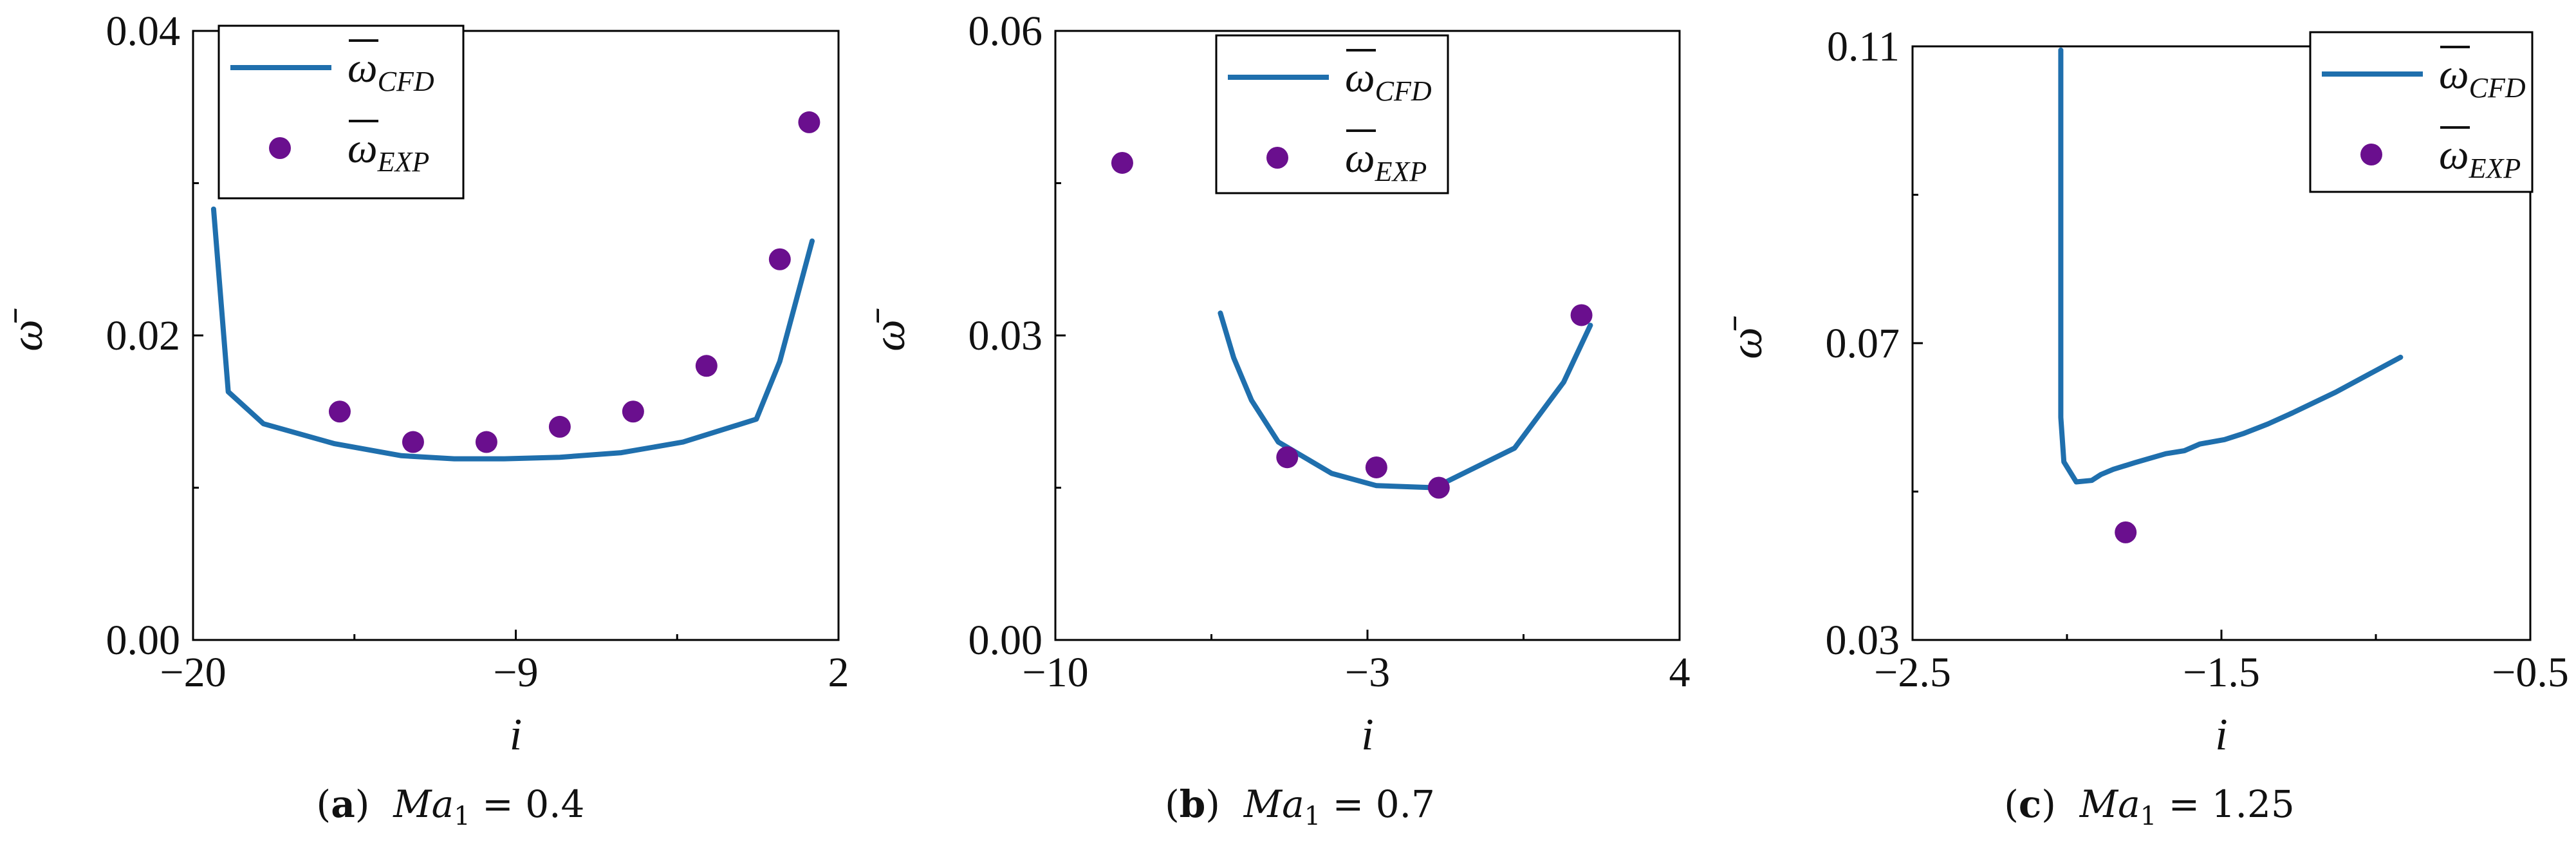 Image resolution: width=2576 pixels, height=855 pixels. Describe the element at coordinates (143, 32) in the screenshot. I see `y-tick-label: 0.04` at that location.